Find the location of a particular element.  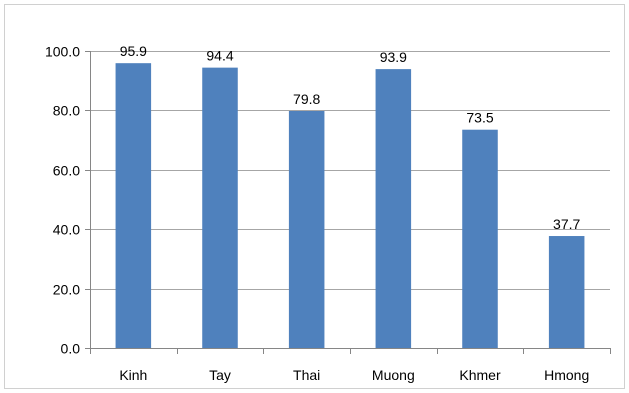

x-tick-label-tay: Tay is located at coordinates (220, 375).